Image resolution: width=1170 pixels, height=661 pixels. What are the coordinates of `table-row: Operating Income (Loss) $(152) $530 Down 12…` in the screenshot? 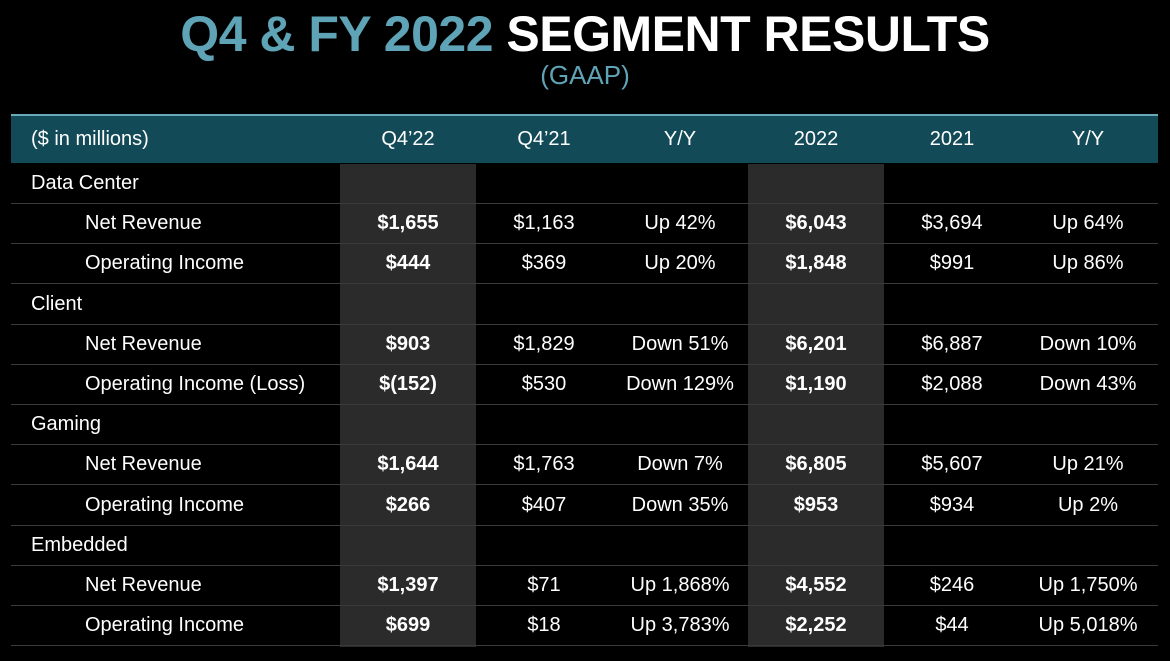 It's located at (584, 385).